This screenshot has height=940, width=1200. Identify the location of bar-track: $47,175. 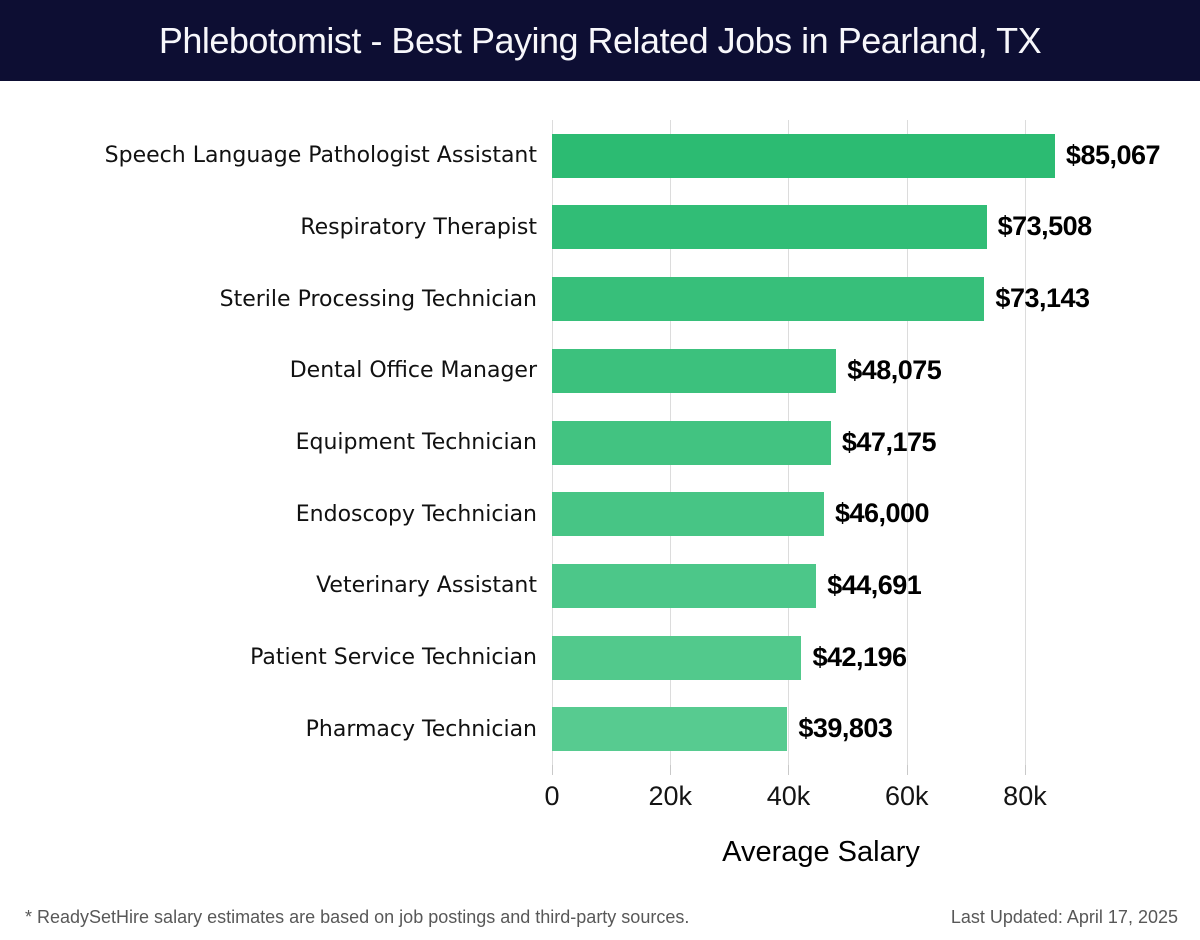
(821, 442).